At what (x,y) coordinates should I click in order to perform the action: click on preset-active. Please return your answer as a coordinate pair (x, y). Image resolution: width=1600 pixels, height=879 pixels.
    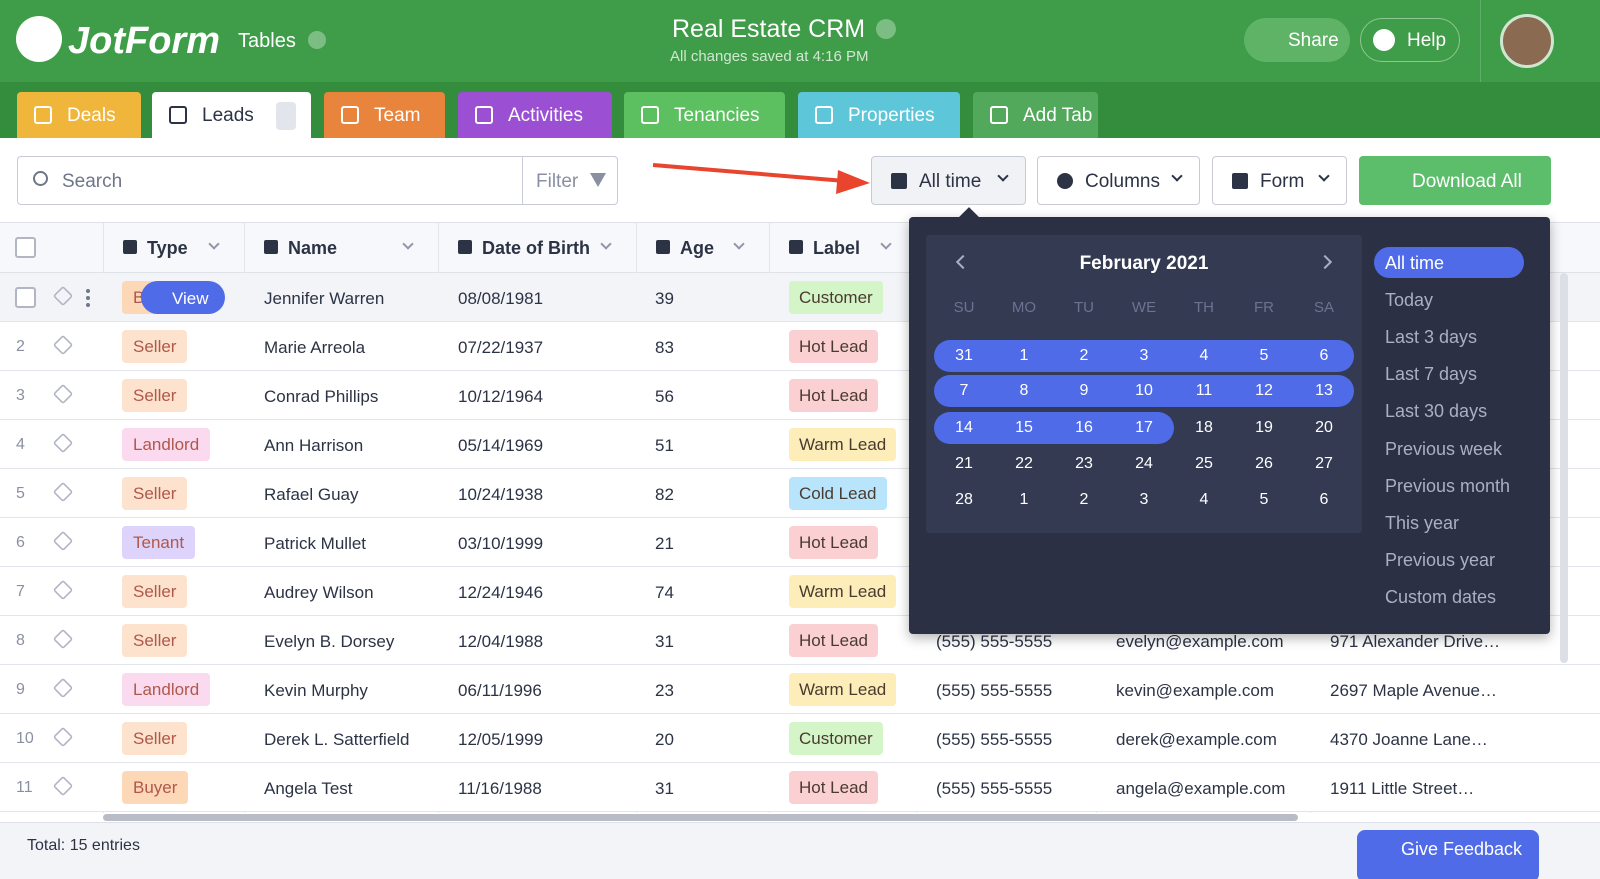
    Looking at the image, I should click on (1449, 262).